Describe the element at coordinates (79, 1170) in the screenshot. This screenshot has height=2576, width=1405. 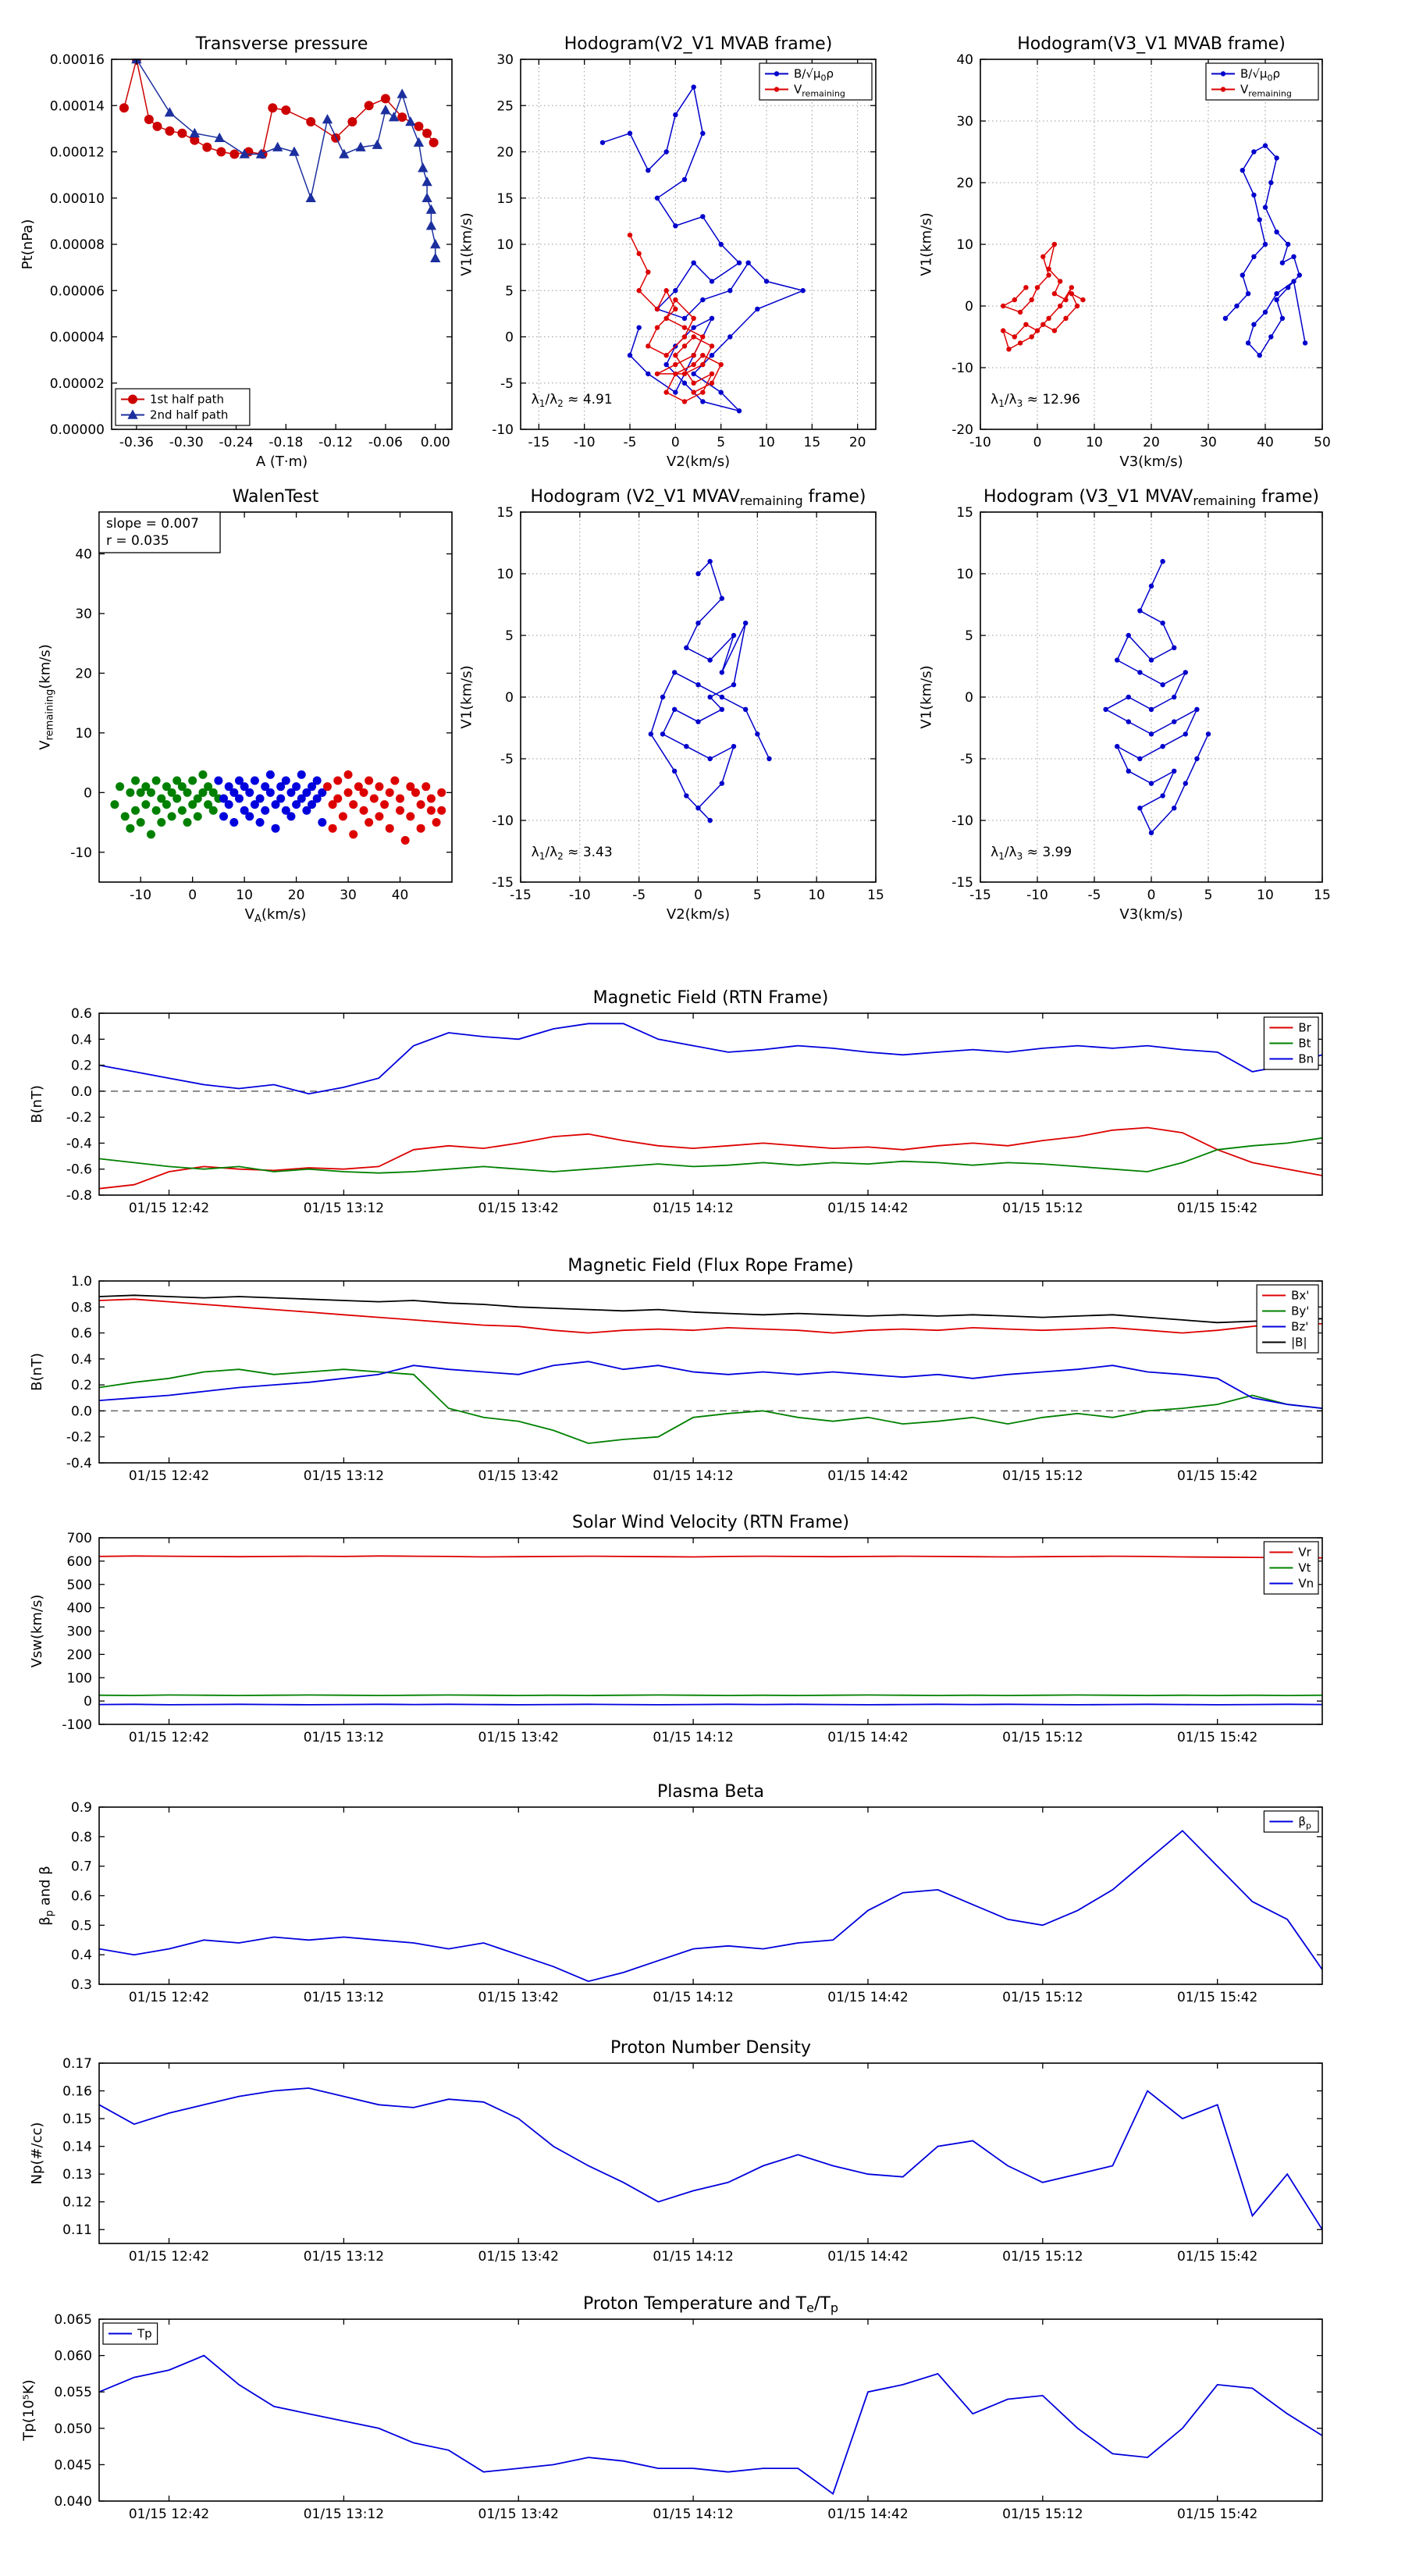
I see `svg-text: -0.6` at that location.